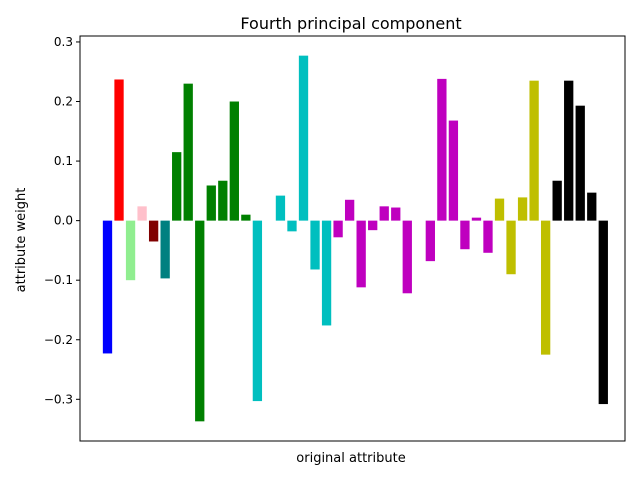 The image size is (640, 480). What do you see at coordinates (21, 240) in the screenshot?
I see `y-axis-label: attribute weight` at bounding box center [21, 240].